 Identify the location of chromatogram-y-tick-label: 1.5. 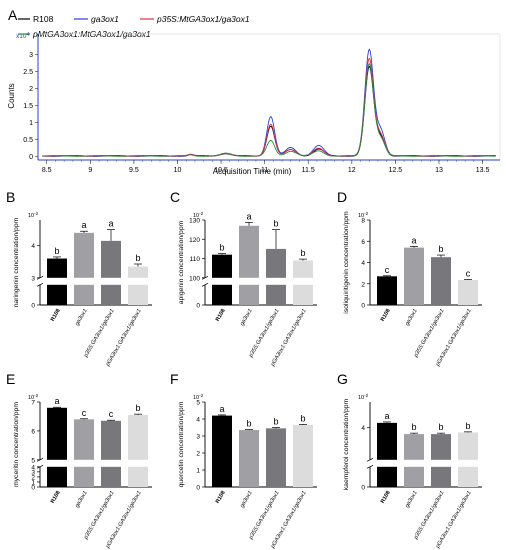
(28, 106).